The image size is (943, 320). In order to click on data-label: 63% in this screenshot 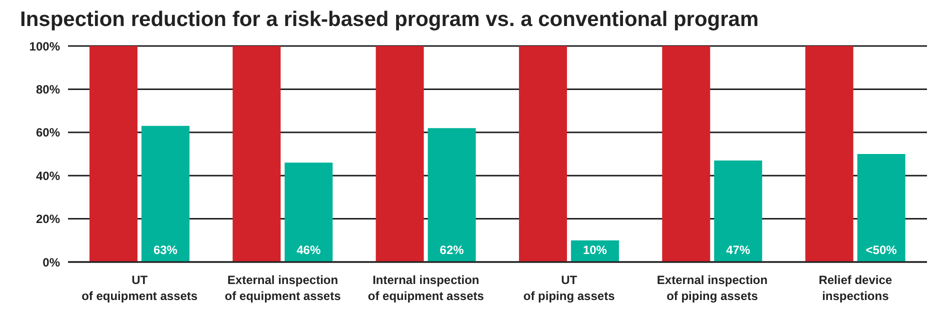, I will do `click(165, 250)`.